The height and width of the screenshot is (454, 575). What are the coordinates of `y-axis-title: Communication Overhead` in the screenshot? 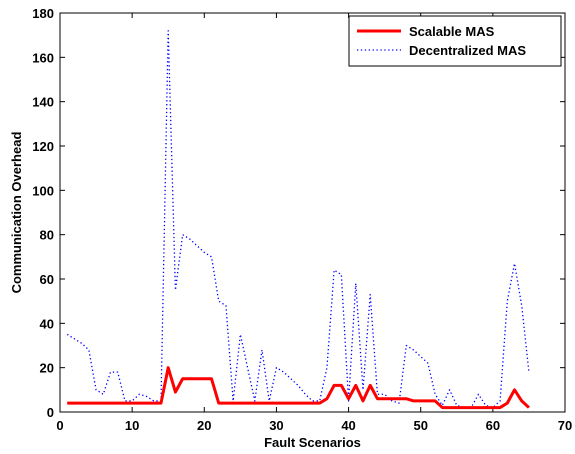 It's located at (16, 213).